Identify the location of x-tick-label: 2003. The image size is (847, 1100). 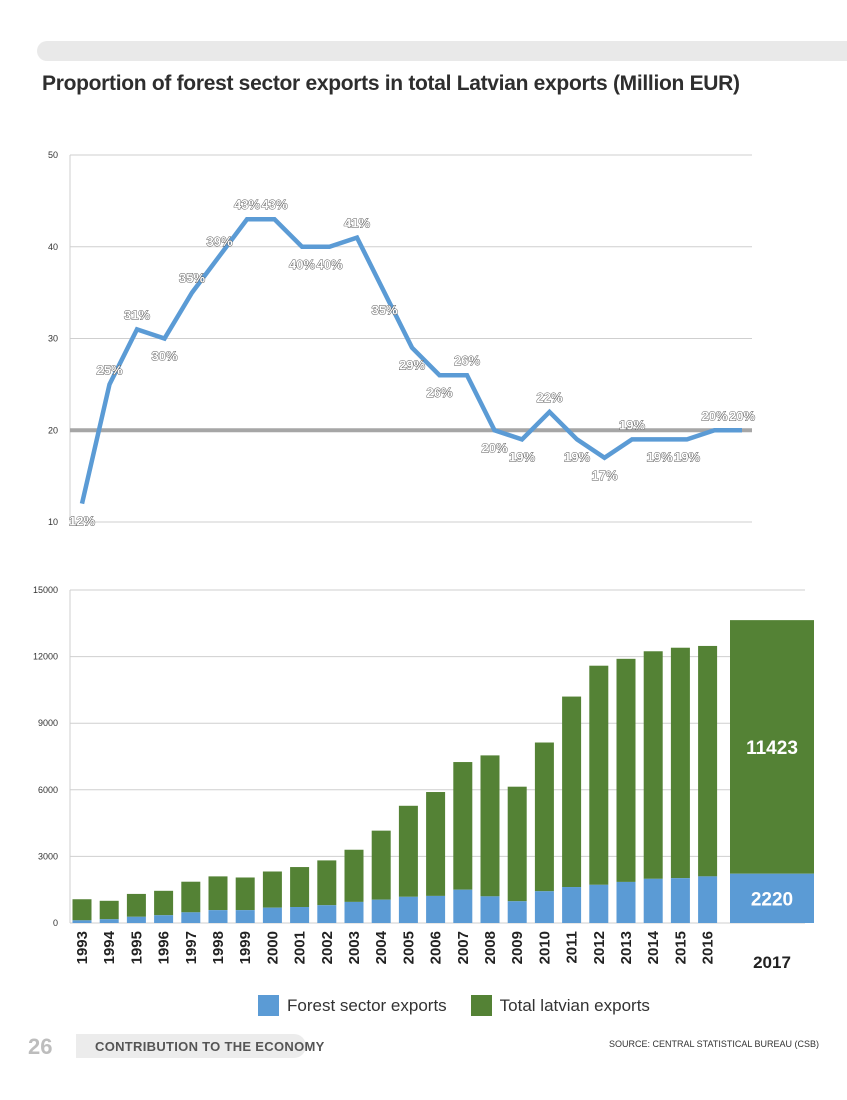
(354, 947).